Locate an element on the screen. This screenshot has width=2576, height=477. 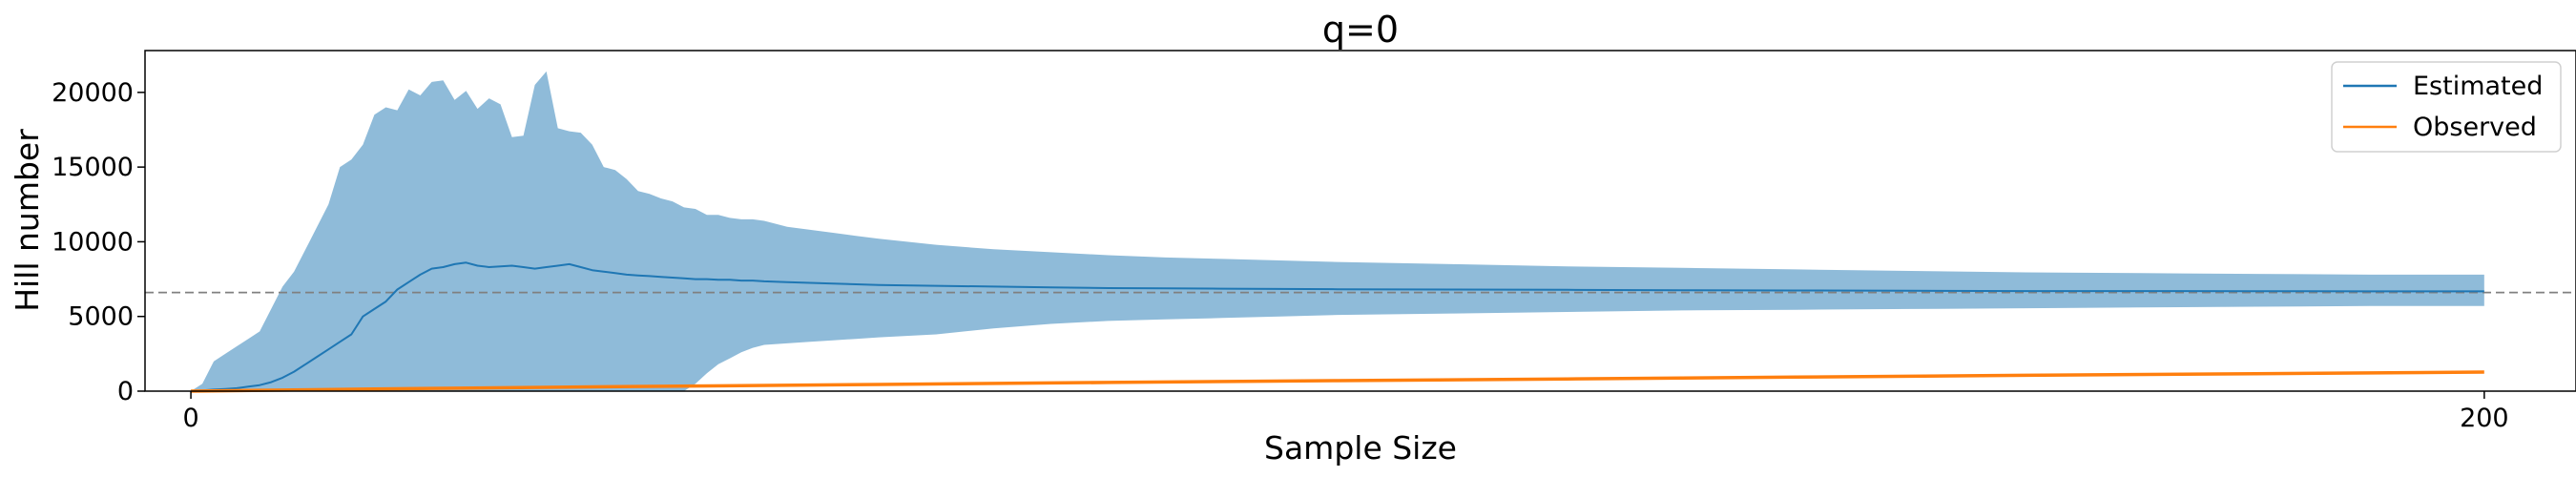
y-tick-label: 20000 is located at coordinates (93, 93).